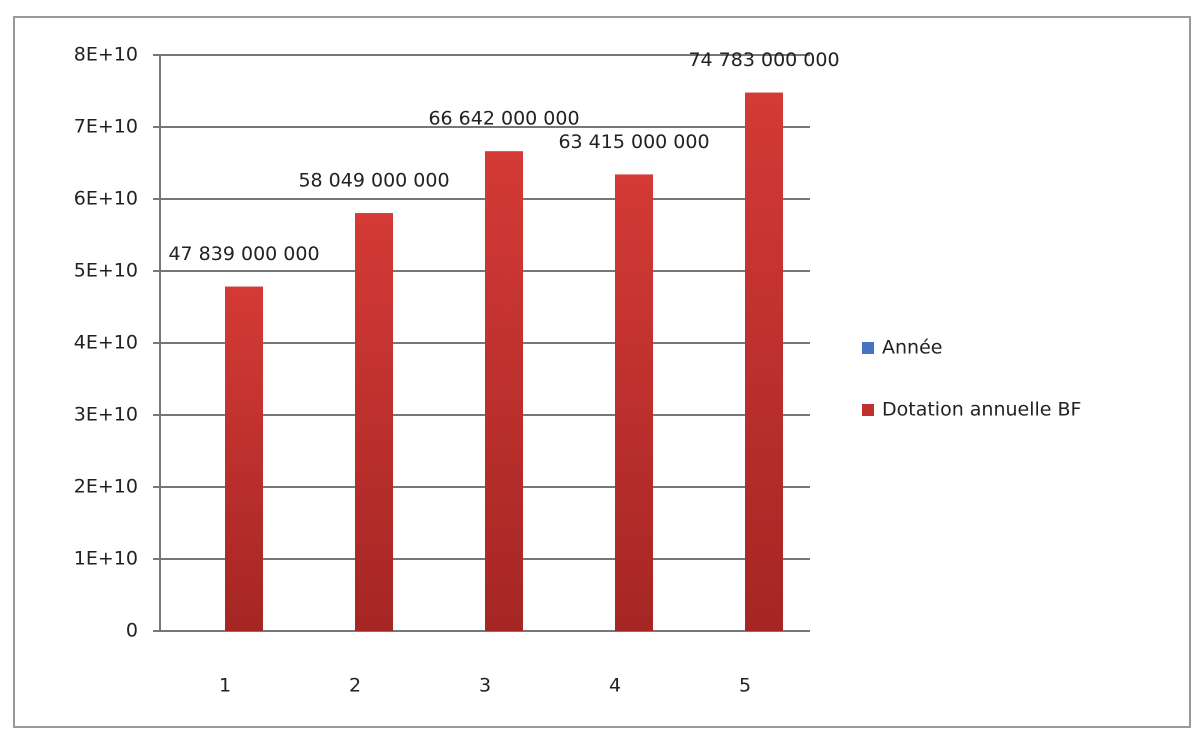 This screenshot has height=729, width=1192. Describe the element at coordinates (106, 55) in the screenshot. I see `y-tick-label: 8E+10` at that location.